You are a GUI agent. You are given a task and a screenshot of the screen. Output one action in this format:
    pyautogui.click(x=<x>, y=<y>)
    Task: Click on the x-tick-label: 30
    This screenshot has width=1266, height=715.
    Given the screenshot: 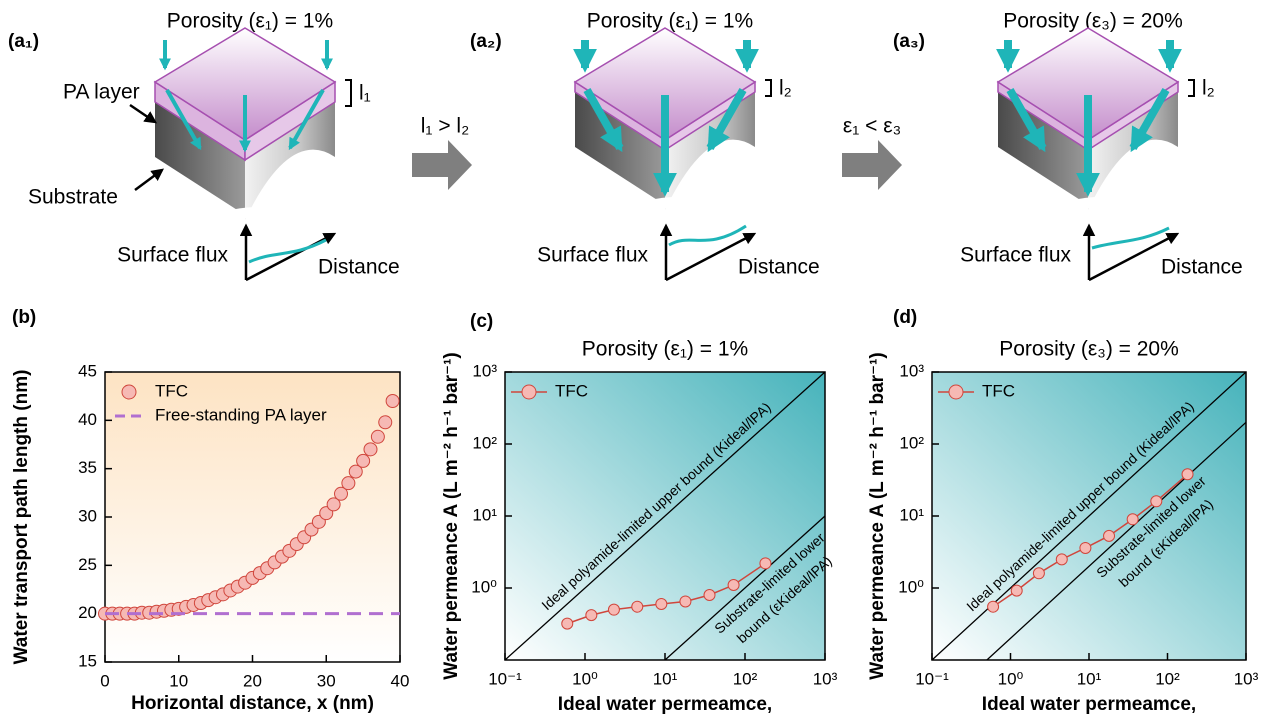 What is the action you would take?
    pyautogui.click(x=326, y=680)
    